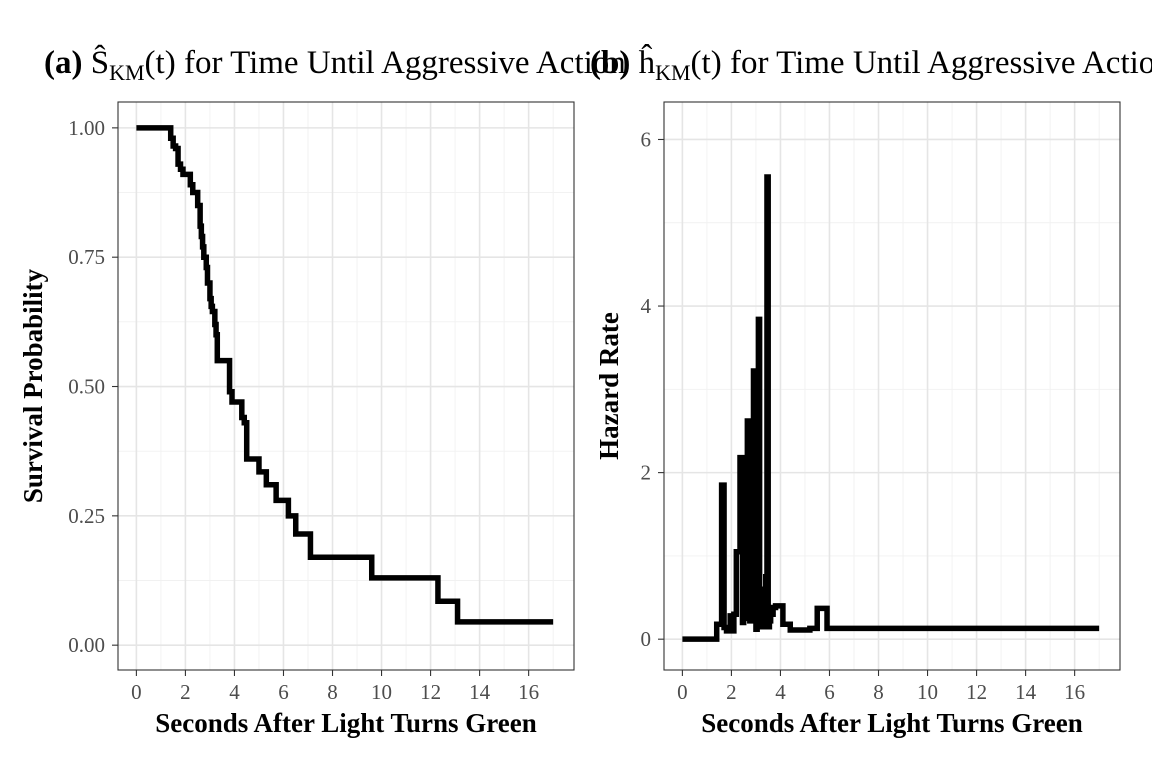  What do you see at coordinates (63, 63) in the screenshot?
I see `title-panel-label: (a)` at bounding box center [63, 63].